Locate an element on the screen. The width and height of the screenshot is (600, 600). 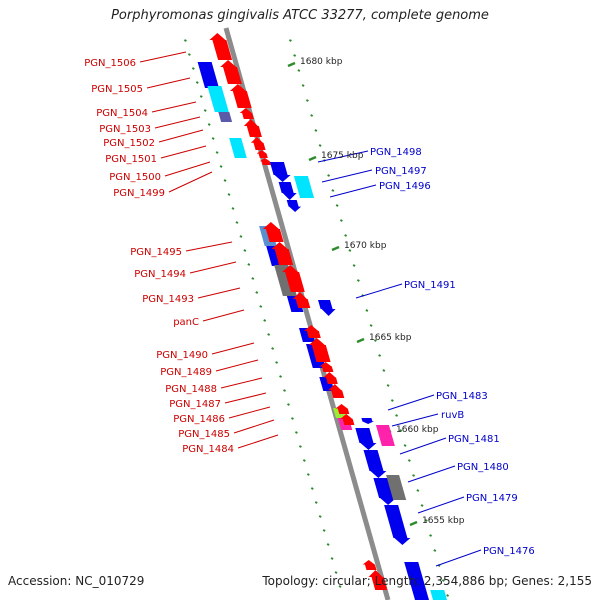
gene-label-pgn-1501: PGN_1501 is located at coordinates (131, 159).